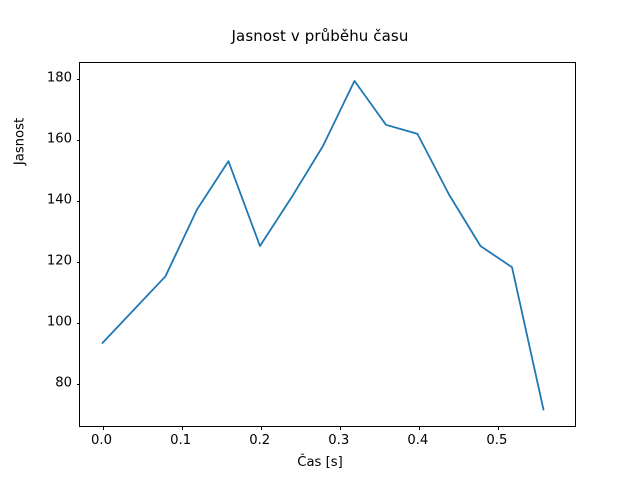 This screenshot has width=640, height=480. Describe the element at coordinates (63, 383) in the screenshot. I see `y-tick-label: 80` at that location.